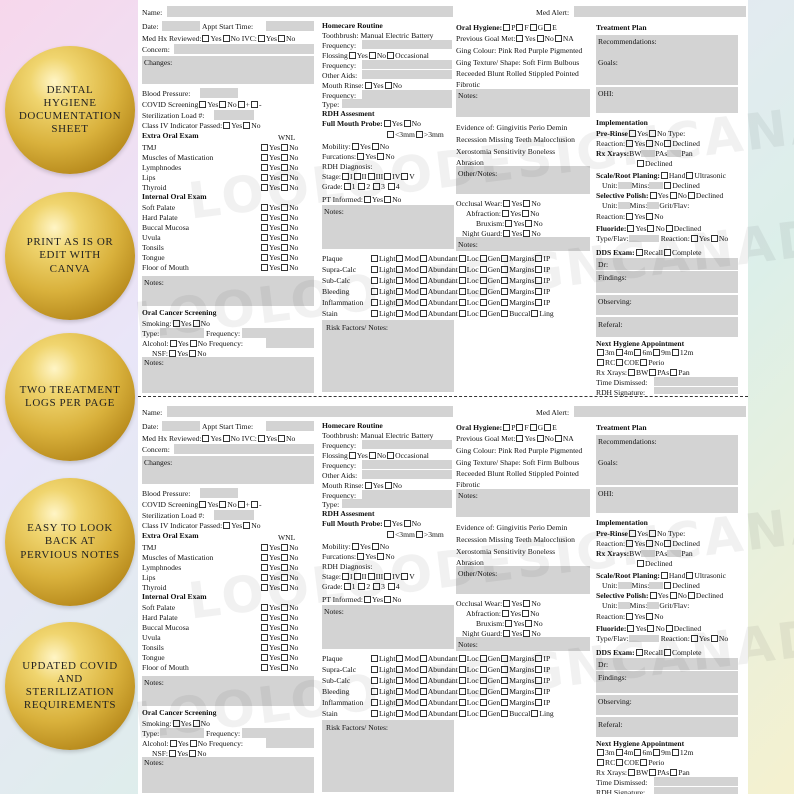 The image size is (794, 794). What do you see at coordinates (523, 103) in the screenshot?
I see `gingival-notes-field` at bounding box center [523, 103].